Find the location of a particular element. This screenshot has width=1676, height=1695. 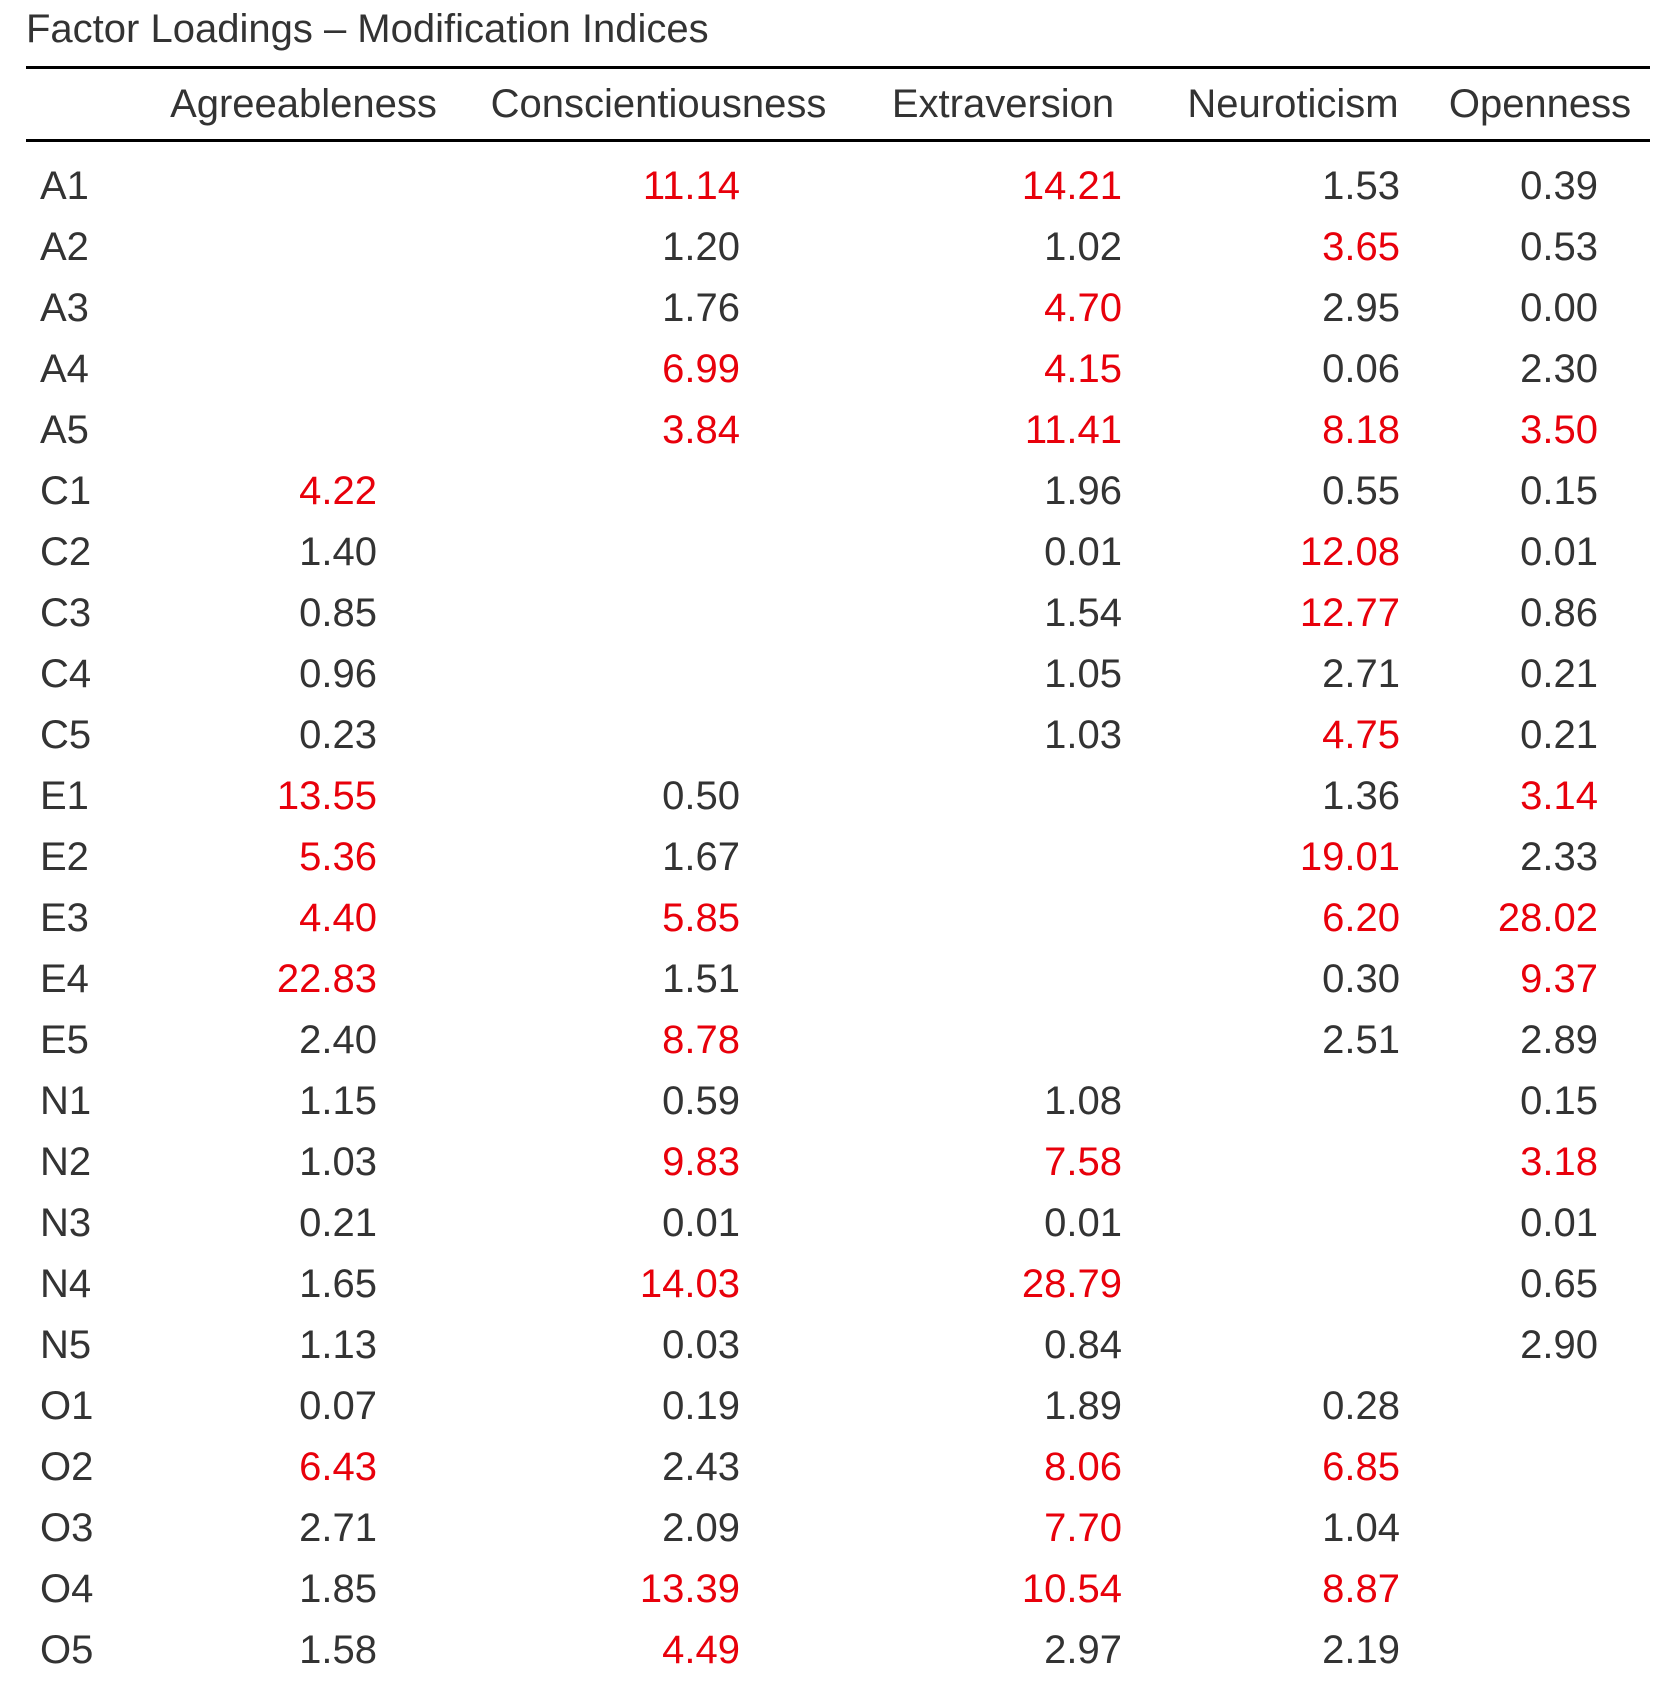

table-cell: 8.78 is located at coordinates (701, 1040).